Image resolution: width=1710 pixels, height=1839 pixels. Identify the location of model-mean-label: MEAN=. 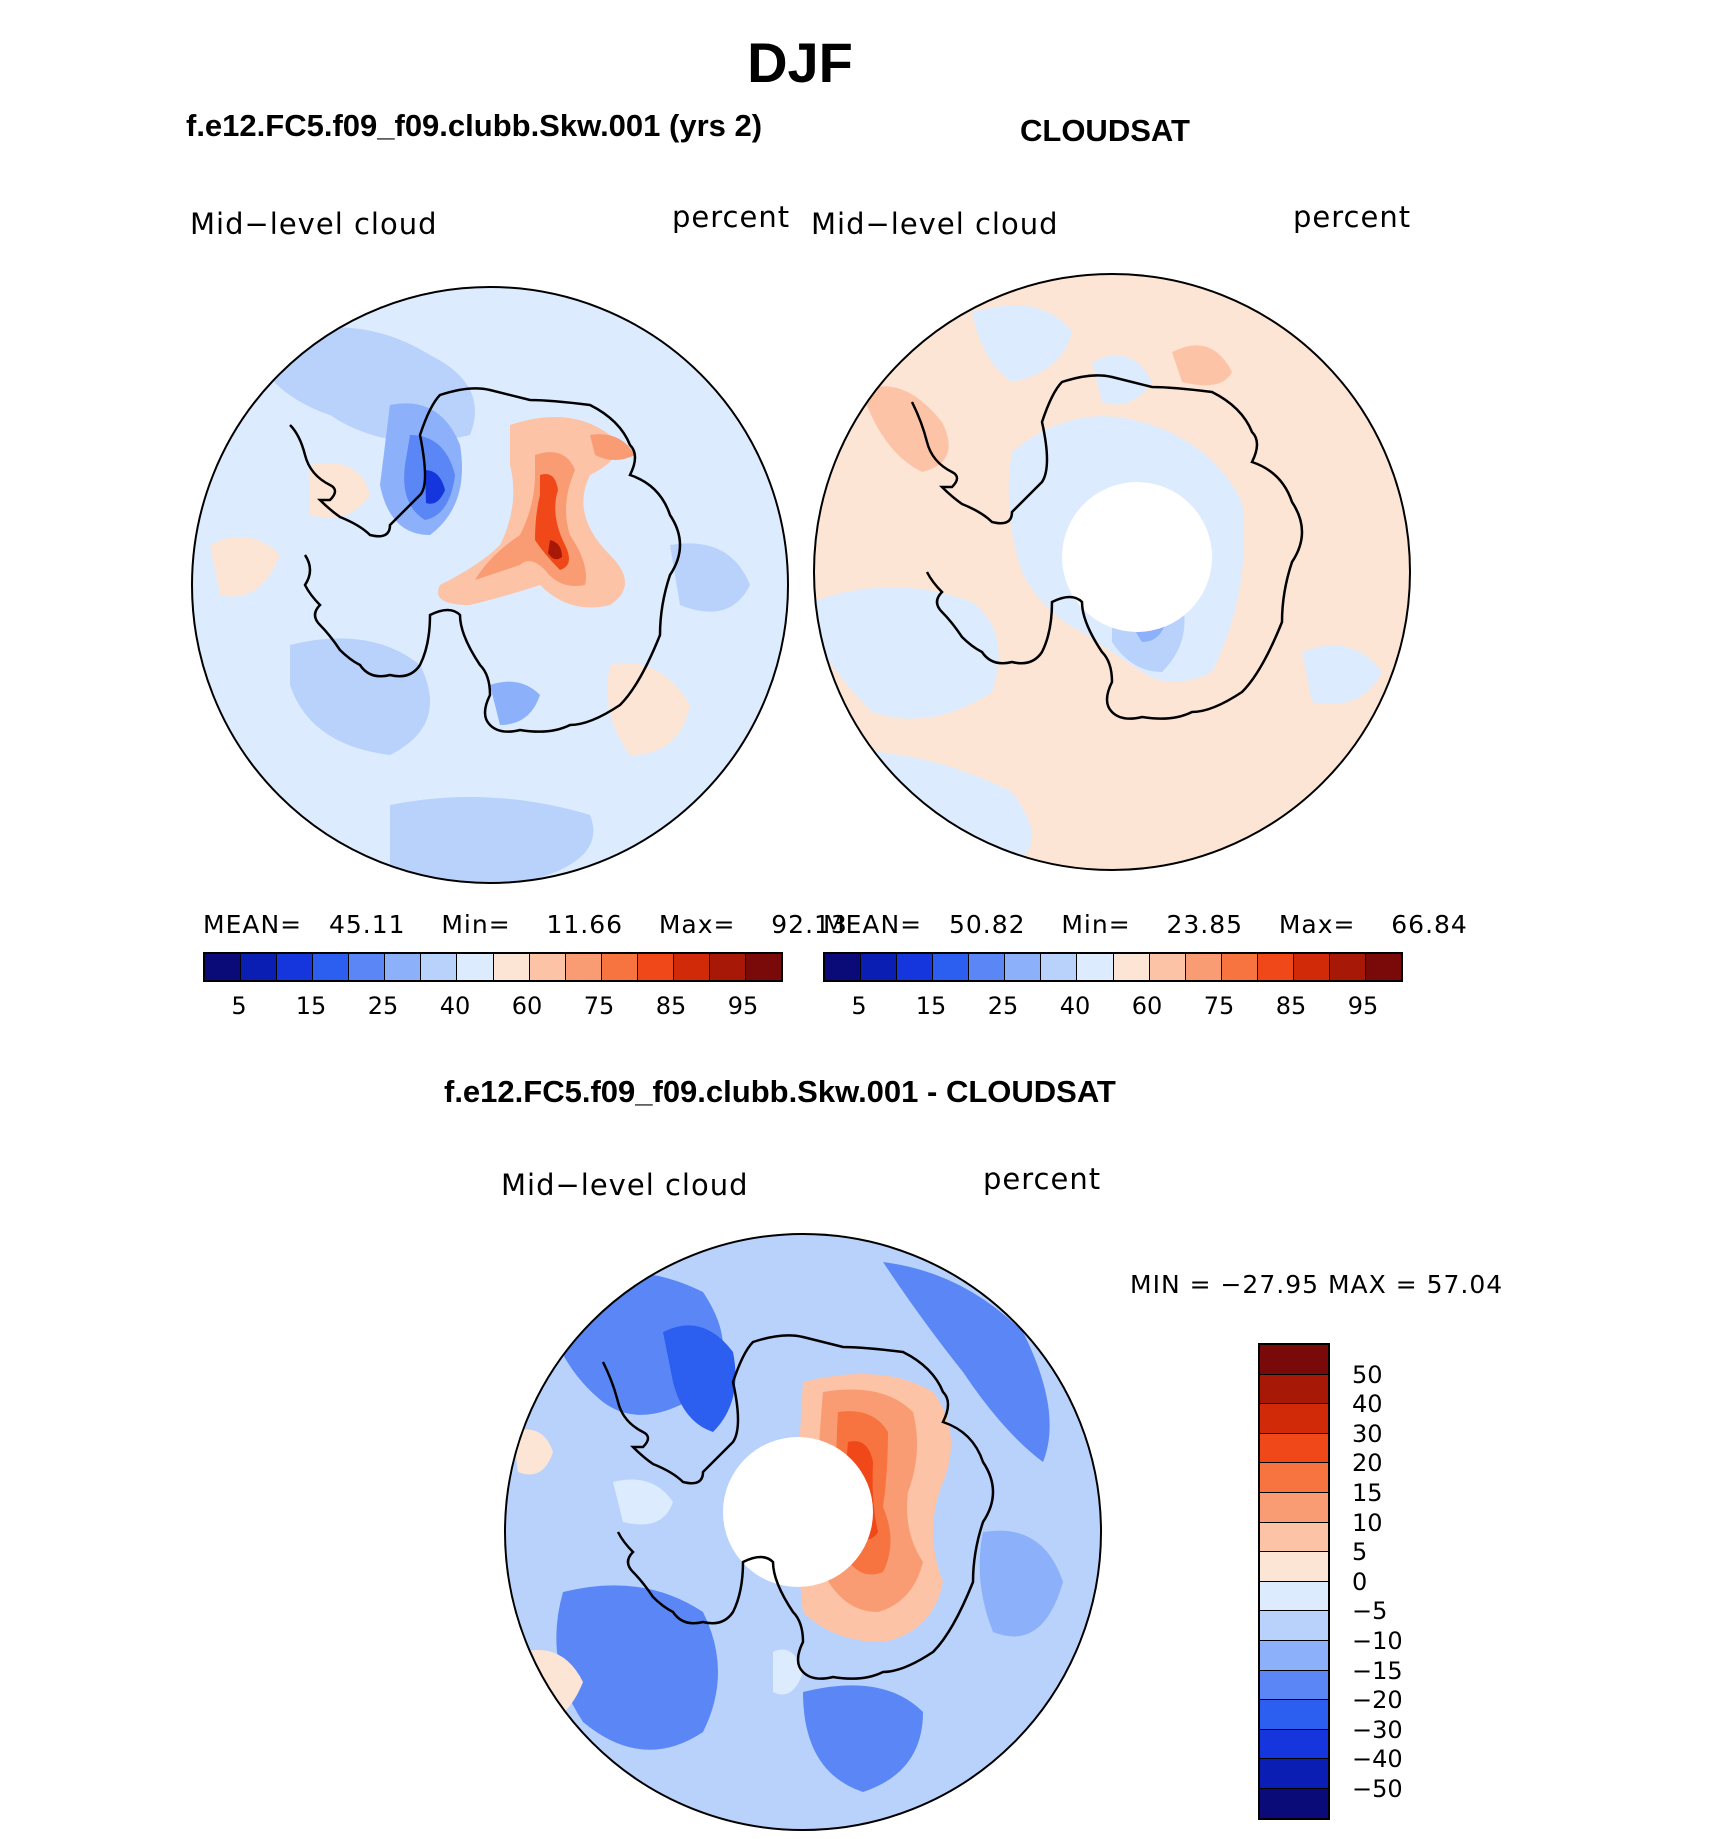
(253, 924).